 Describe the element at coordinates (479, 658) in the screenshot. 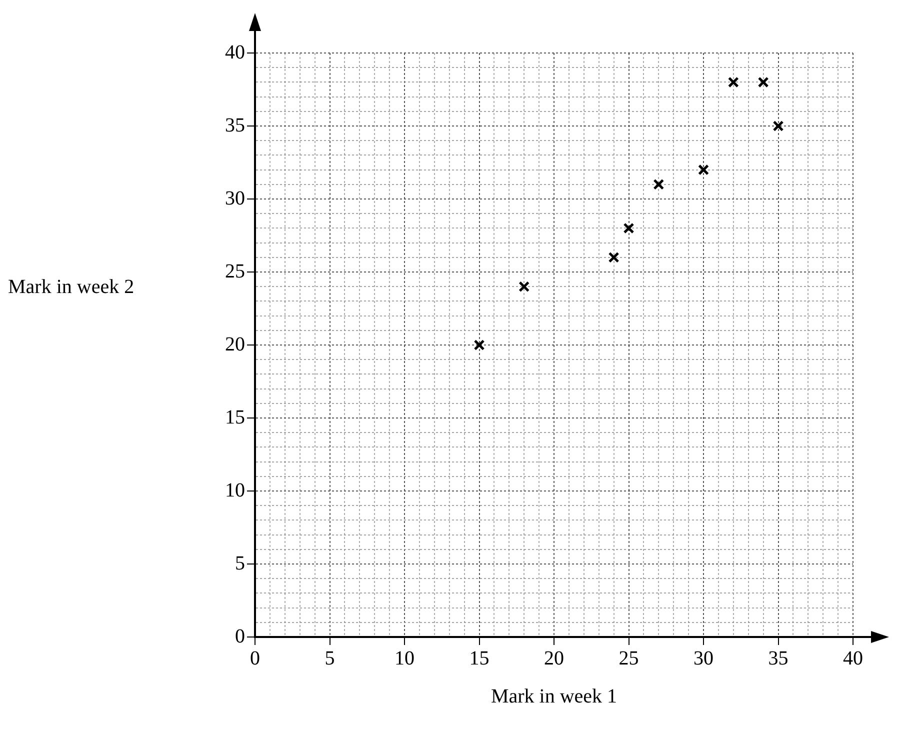

I see `x-tick-label: 15` at that location.